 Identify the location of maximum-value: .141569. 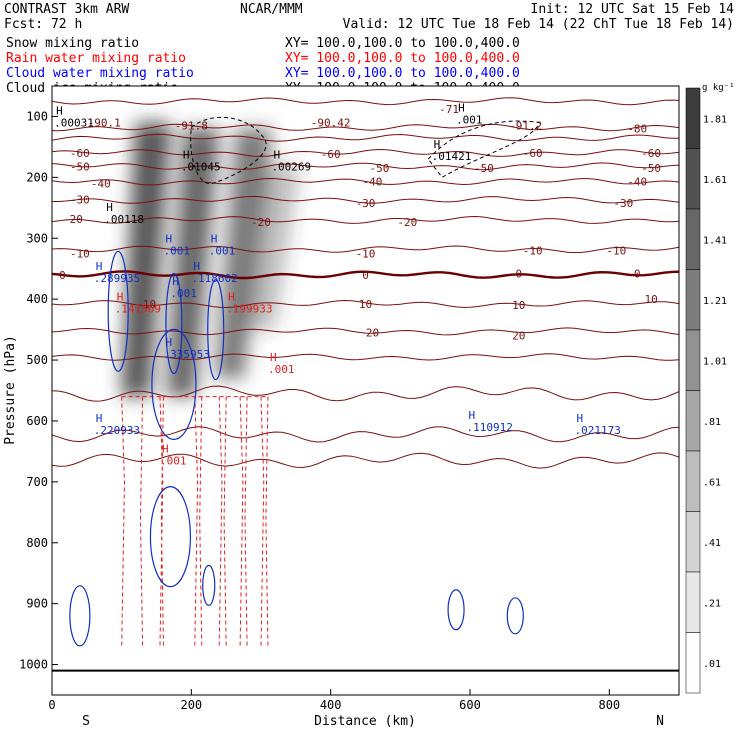
(138, 308).